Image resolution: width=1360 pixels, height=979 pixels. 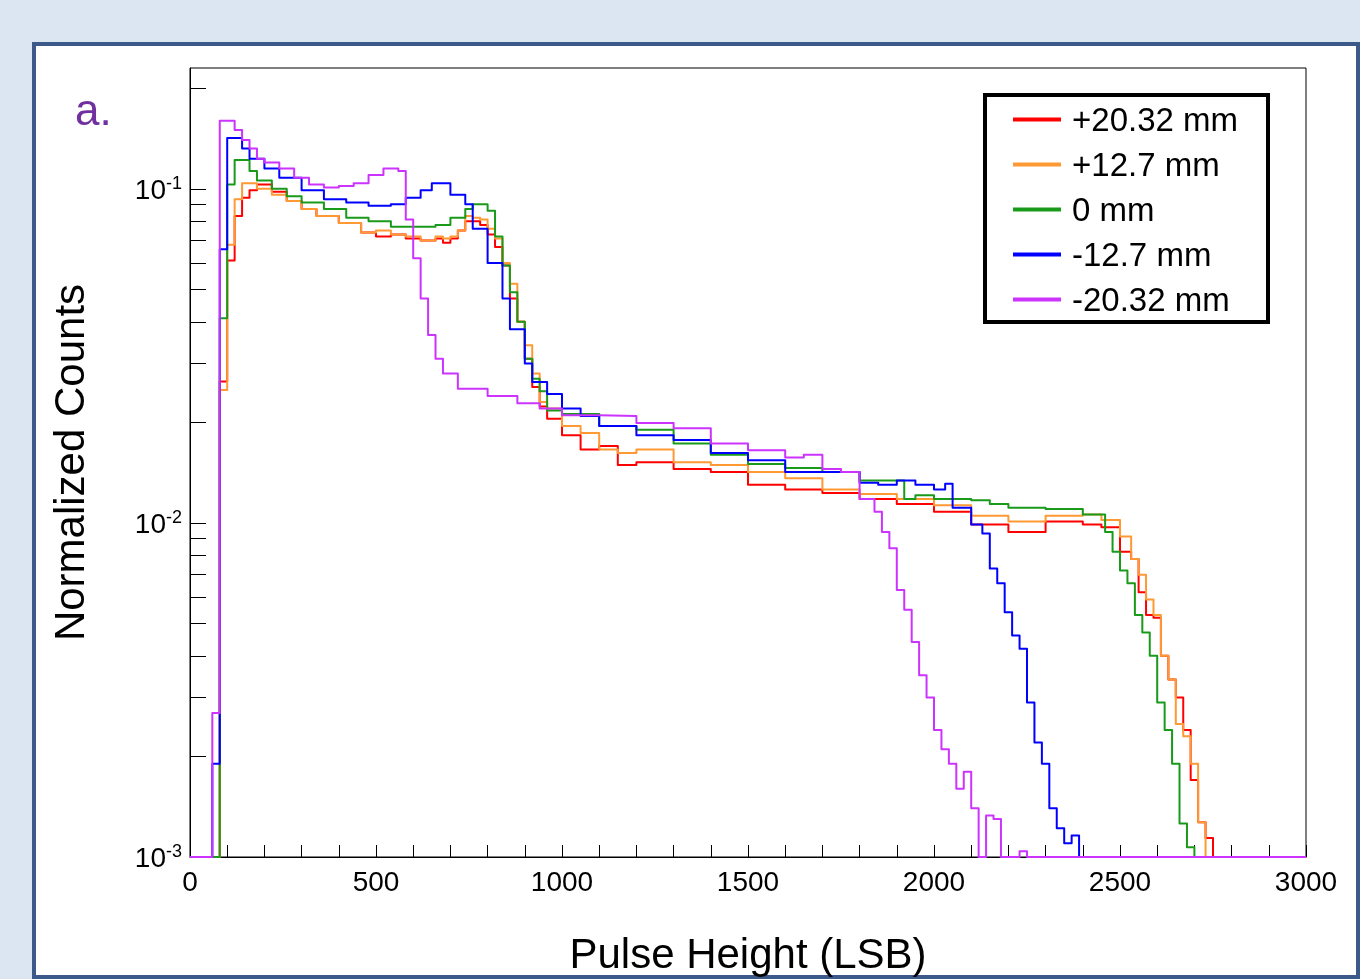 What do you see at coordinates (748, 881) in the screenshot?
I see `x-tick-label: 1500` at bounding box center [748, 881].